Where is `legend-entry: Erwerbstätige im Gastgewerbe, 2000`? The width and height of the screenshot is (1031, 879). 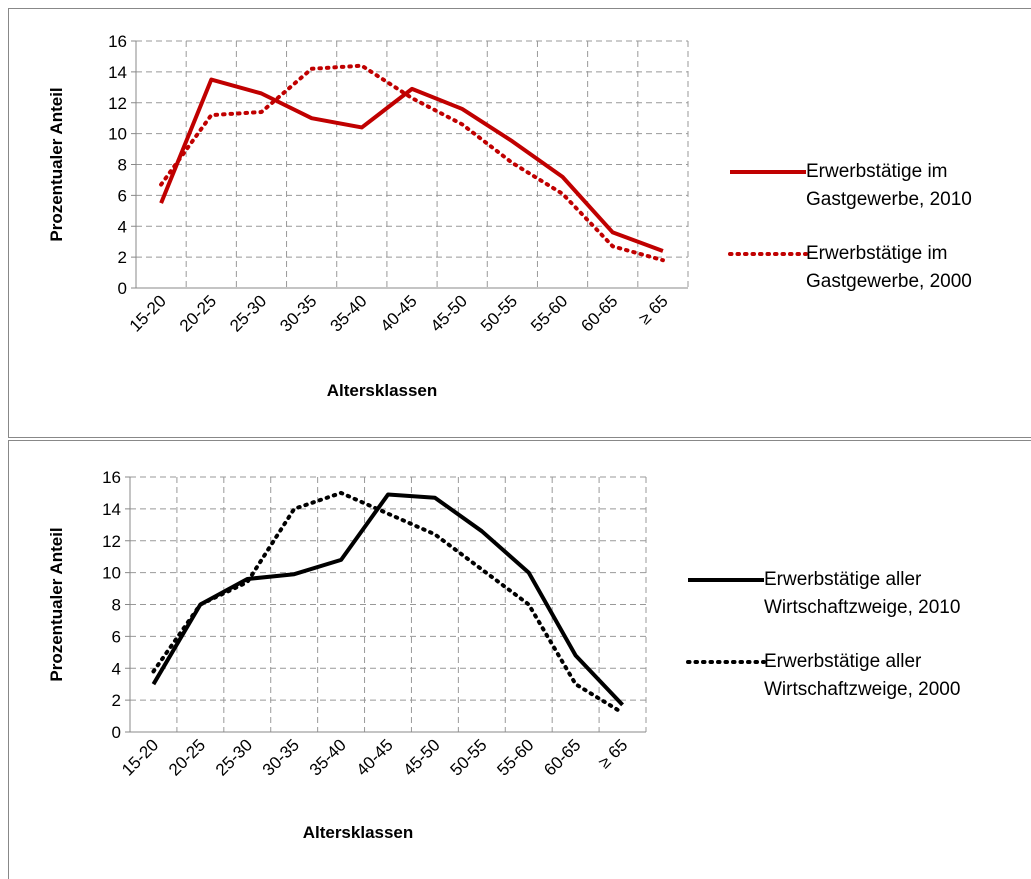
legend-entry: Erwerbstätige im Gastgewerbe, 2000 is located at coordinates (889, 267).